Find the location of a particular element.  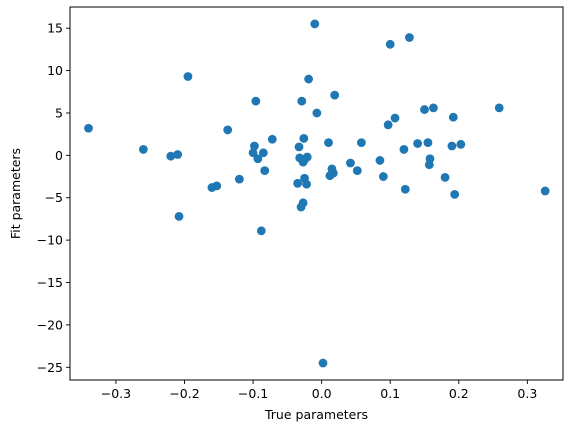

y-axis-label: Fit parameters is located at coordinates (15, 193).